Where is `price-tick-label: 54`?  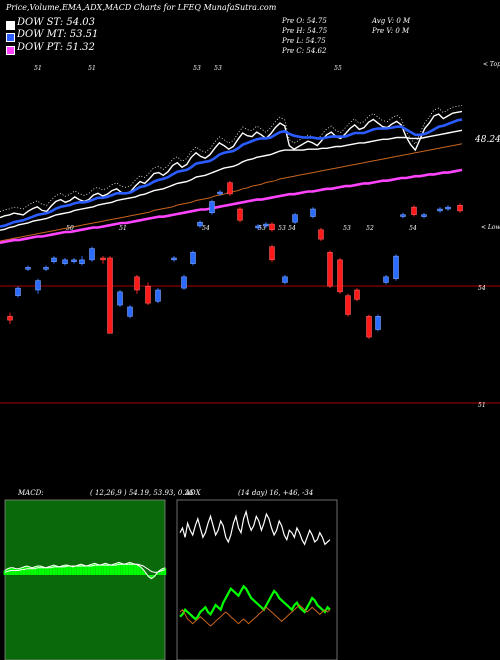 price-tick-label: 54 is located at coordinates (482, 288).